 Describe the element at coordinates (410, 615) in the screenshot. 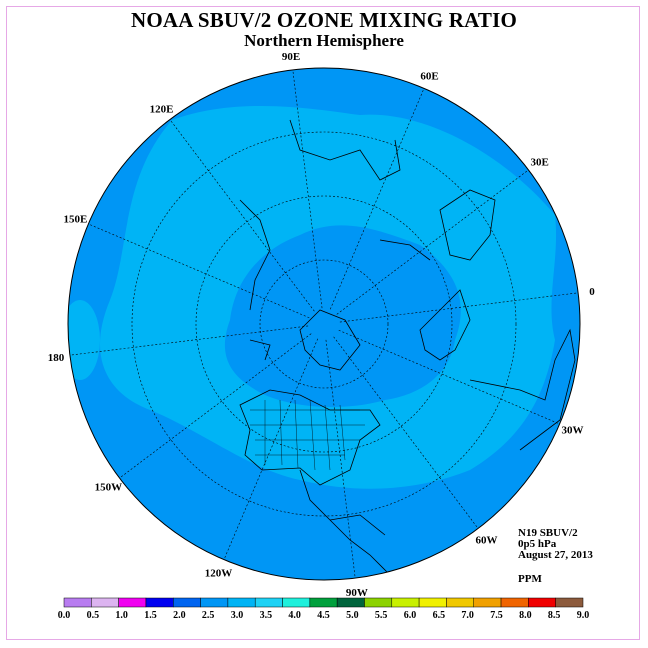

I see `colorbar-label-12: 6.0` at that location.